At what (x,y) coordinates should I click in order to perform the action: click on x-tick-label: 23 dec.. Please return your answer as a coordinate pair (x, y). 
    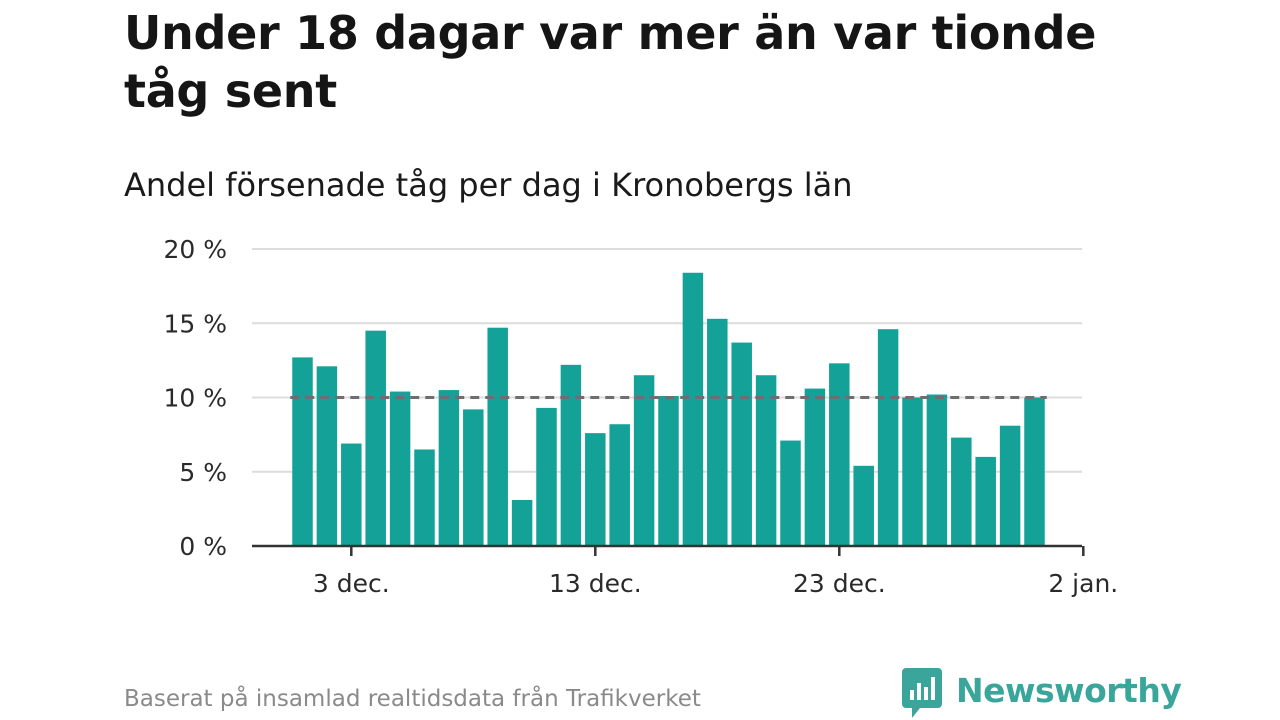
    Looking at the image, I should click on (839, 583).